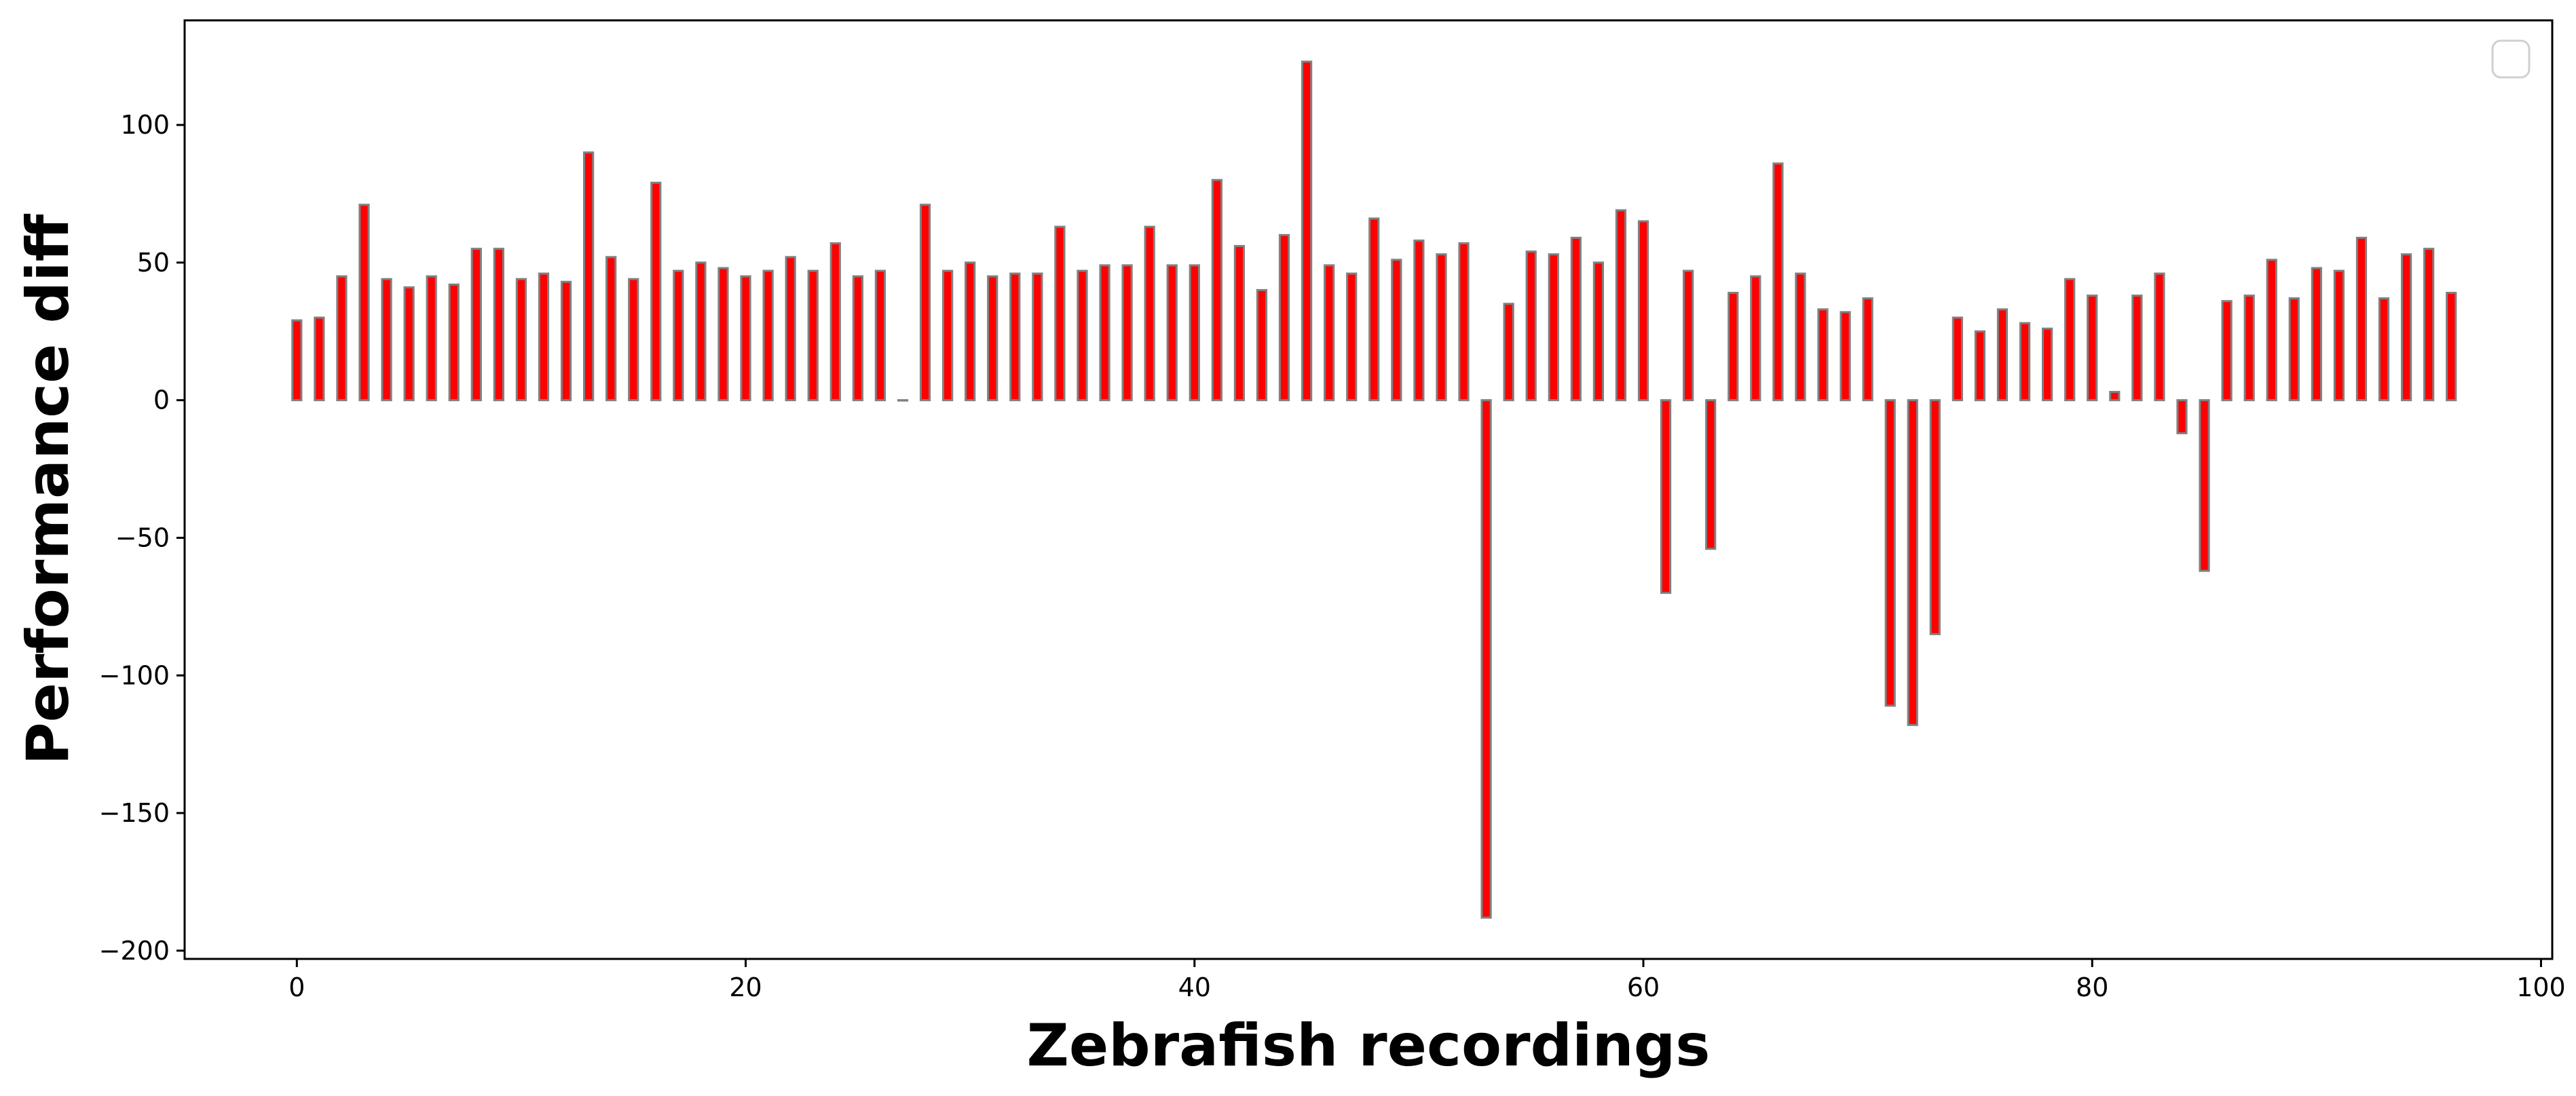 This screenshot has width=2576, height=1096. What do you see at coordinates (153, 263) in the screenshot?
I see `y-tick-label-50: 50` at bounding box center [153, 263].